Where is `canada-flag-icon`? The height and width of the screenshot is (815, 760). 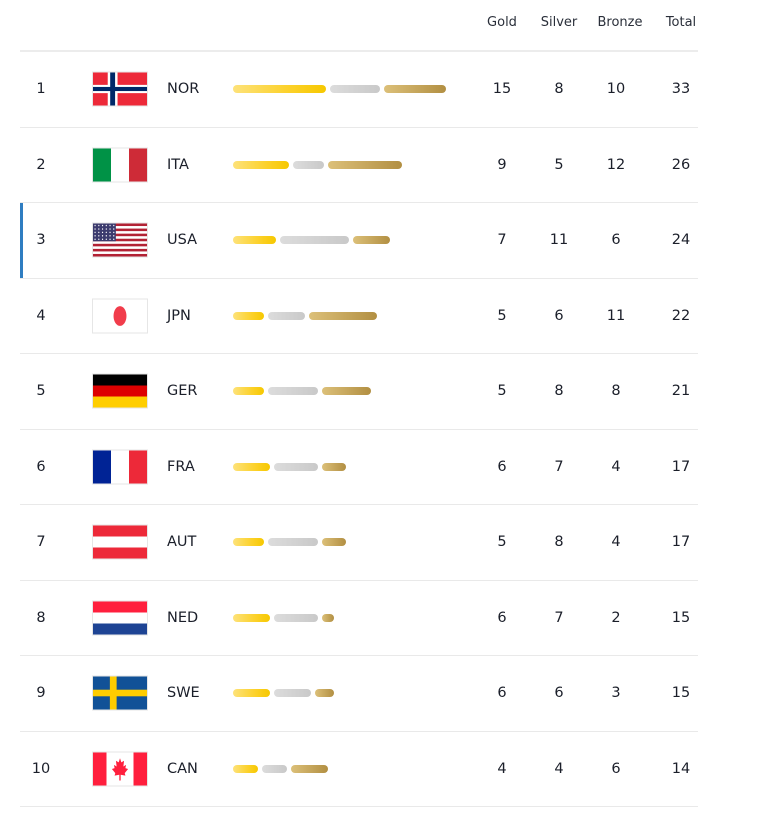
canada-flag-icon is located at coordinates (120, 769).